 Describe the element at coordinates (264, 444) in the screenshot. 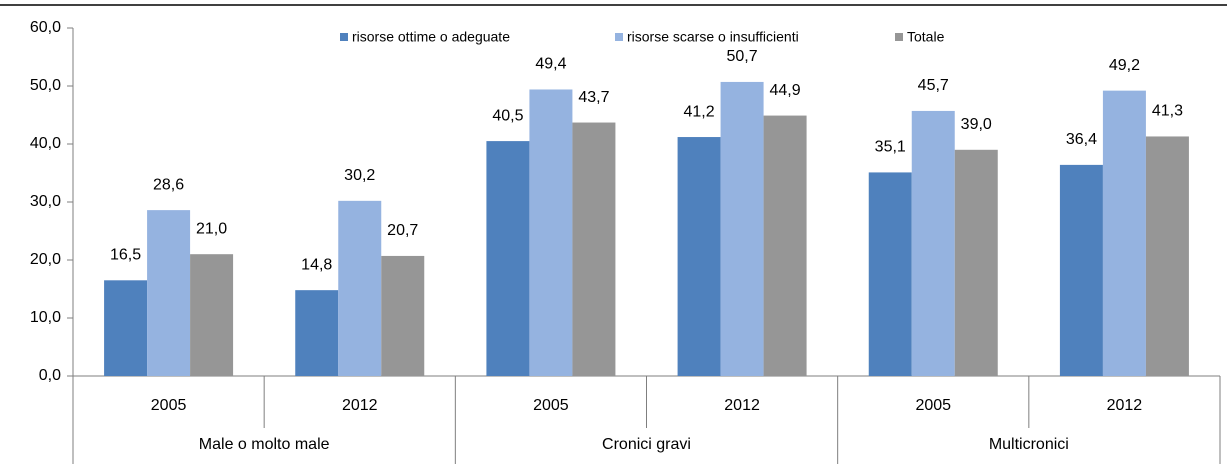

I see `group-label: Male o molto male` at that location.